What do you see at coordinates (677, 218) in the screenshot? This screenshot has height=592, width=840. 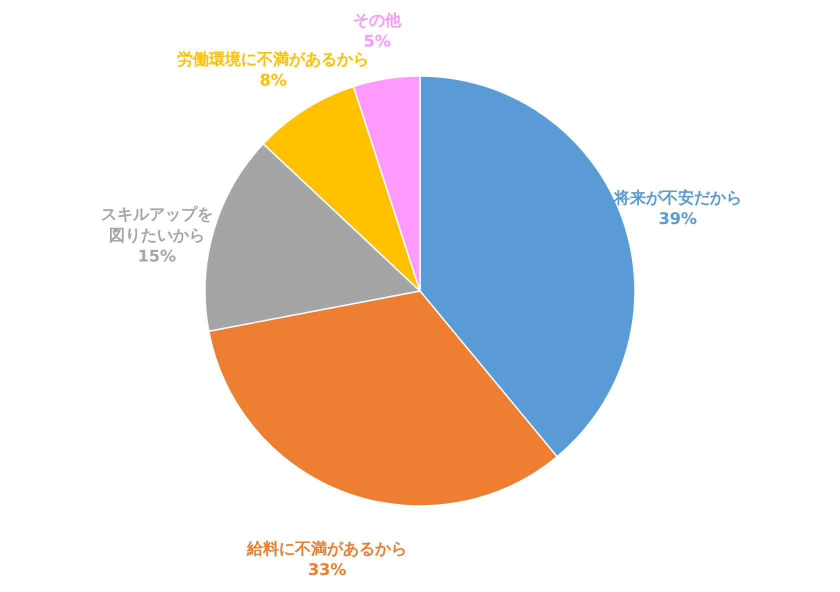 I see `data-label: 39%` at bounding box center [677, 218].